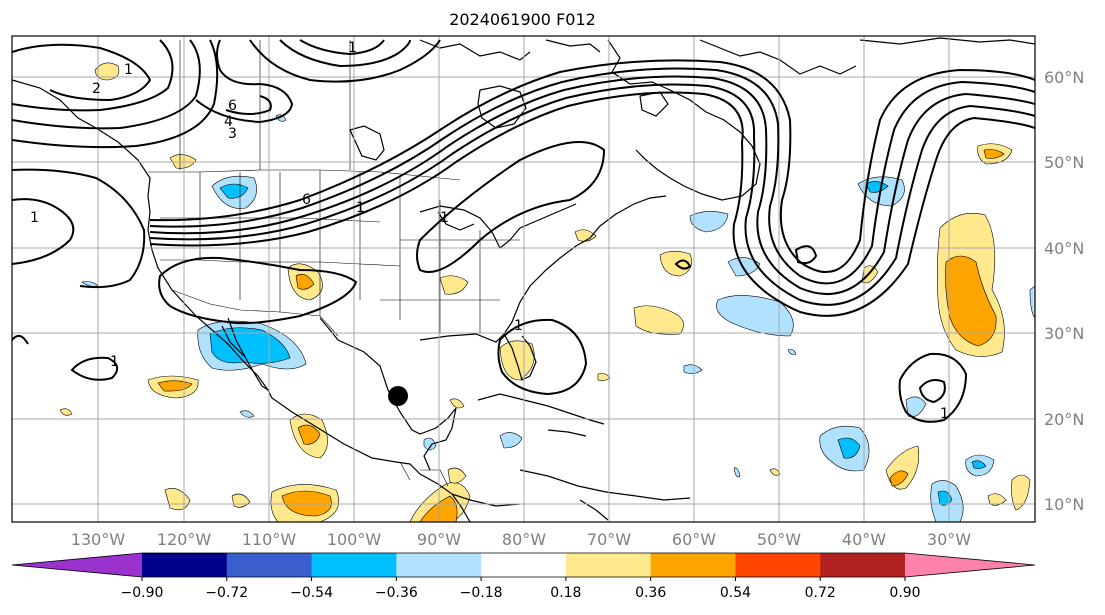  Describe the element at coordinates (1064, 248) in the screenshot. I see `lat-label: 40°N` at that location.